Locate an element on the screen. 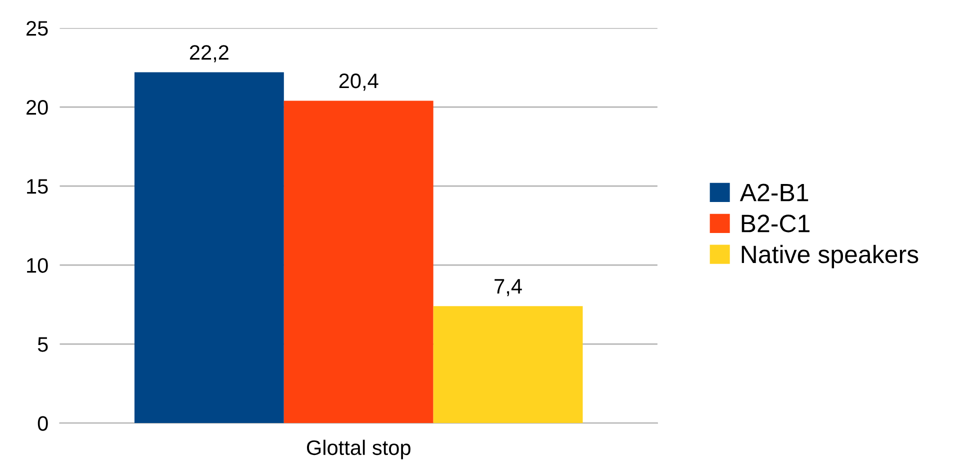 Image resolution: width=964 pixels, height=467 pixels. y-tick-label: 20 is located at coordinates (37, 107).